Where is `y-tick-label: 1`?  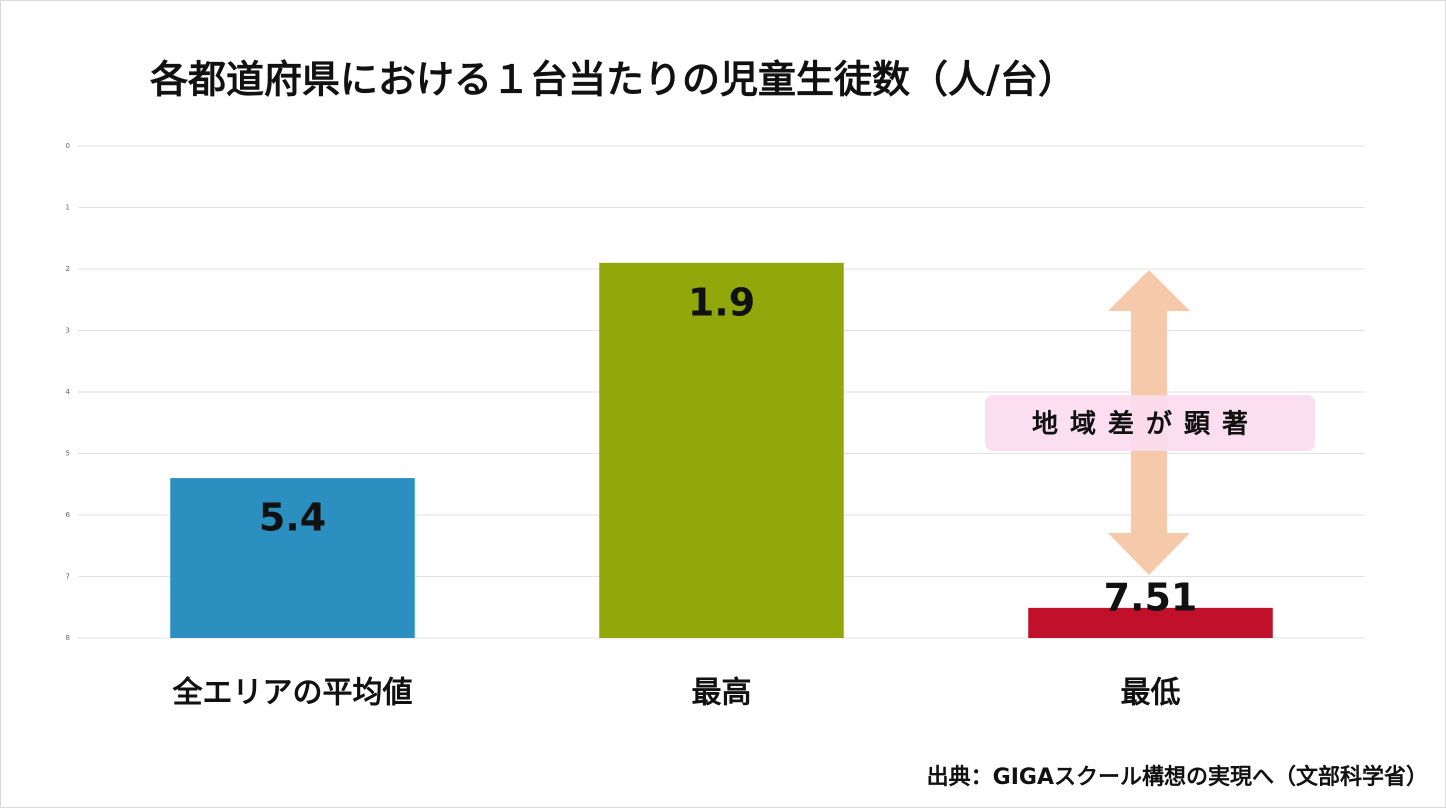 y-tick-label: 1 is located at coordinates (68, 208).